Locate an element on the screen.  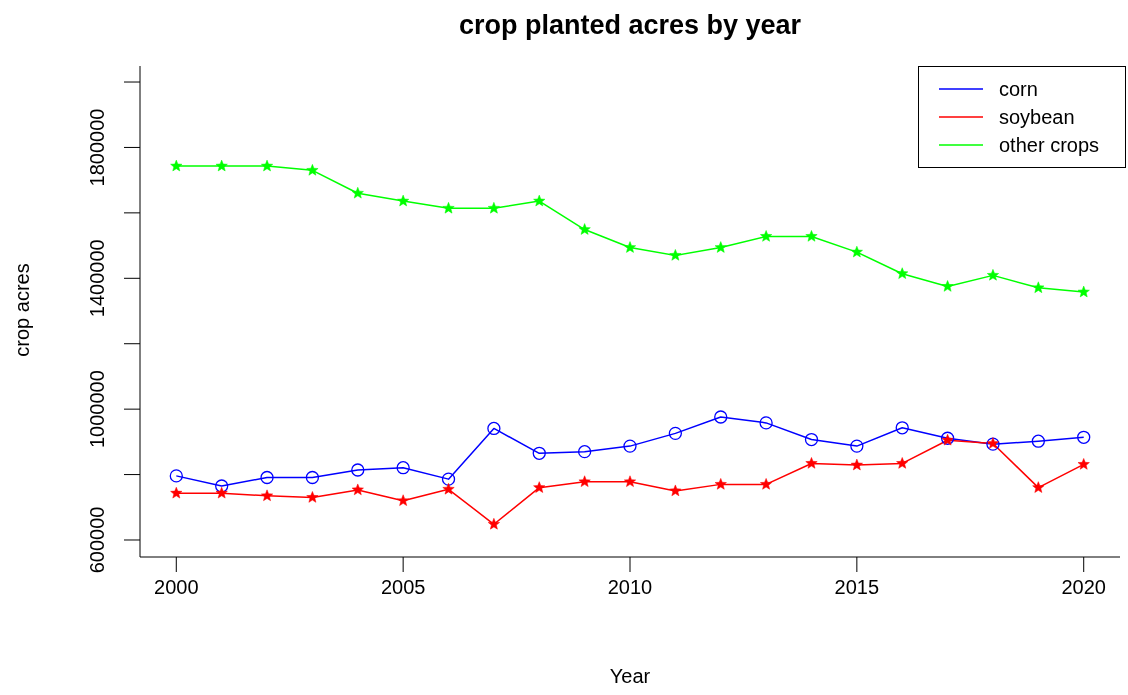
y-tick-label: 600000 is located at coordinates (97, 540).